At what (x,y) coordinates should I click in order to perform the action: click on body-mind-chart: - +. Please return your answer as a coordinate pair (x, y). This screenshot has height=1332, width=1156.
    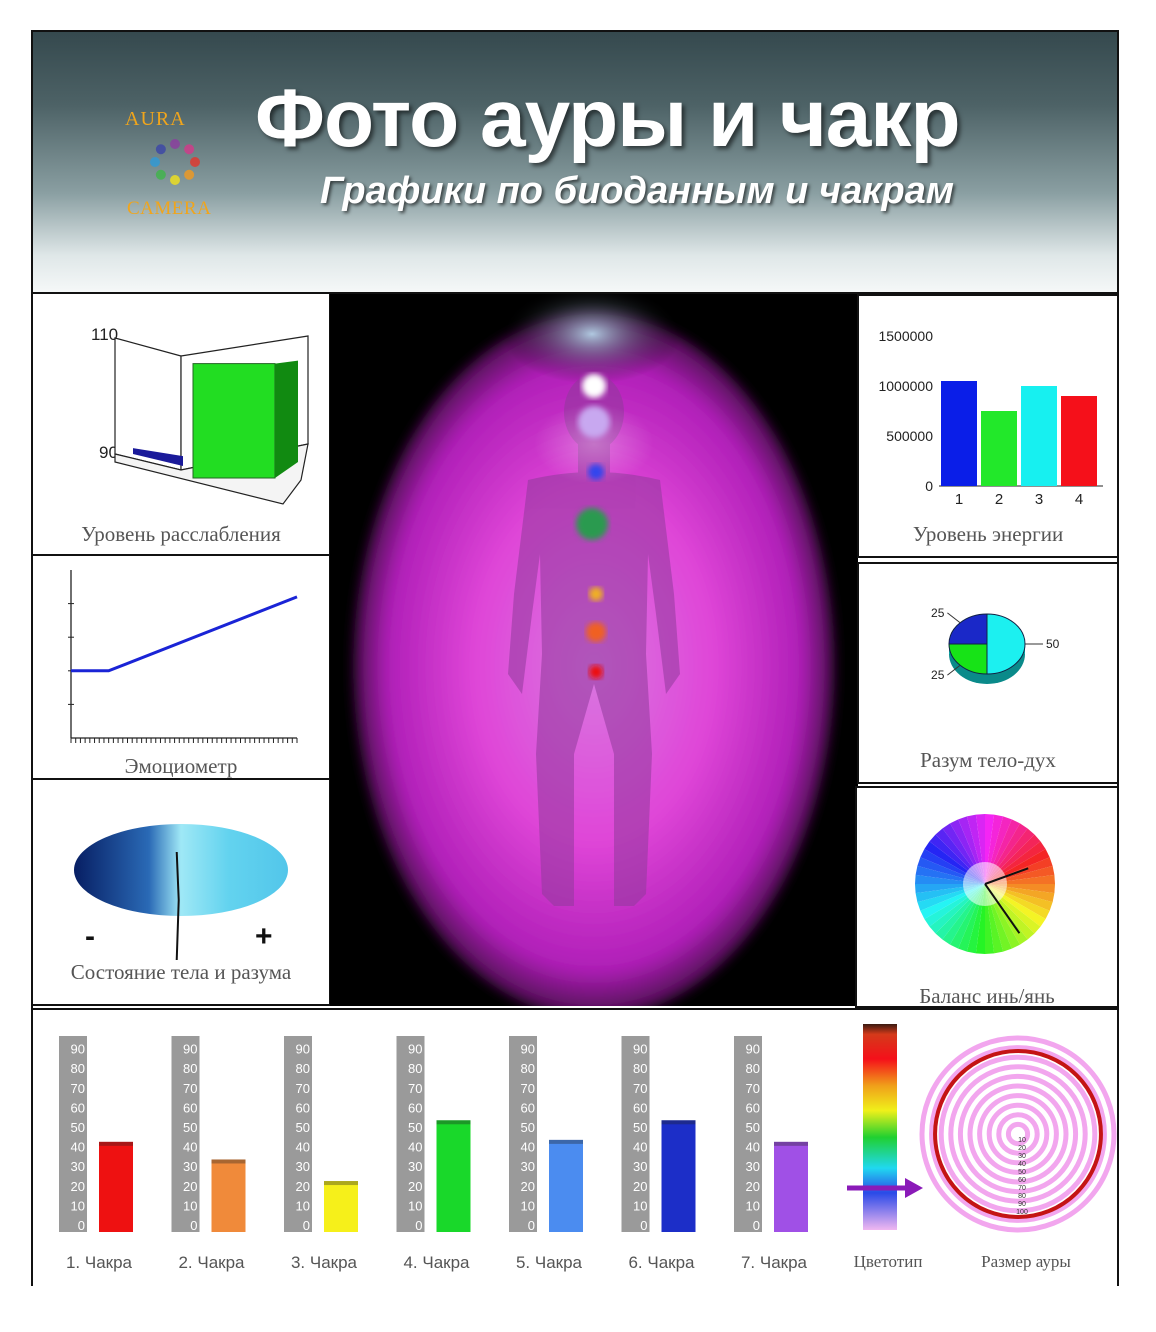
    Looking at the image, I should click on (181, 892).